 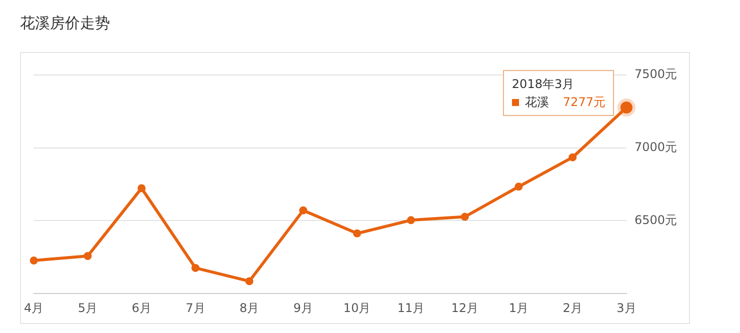 What do you see at coordinates (88, 307) in the screenshot?
I see `x-tick-label: 5月` at bounding box center [88, 307].